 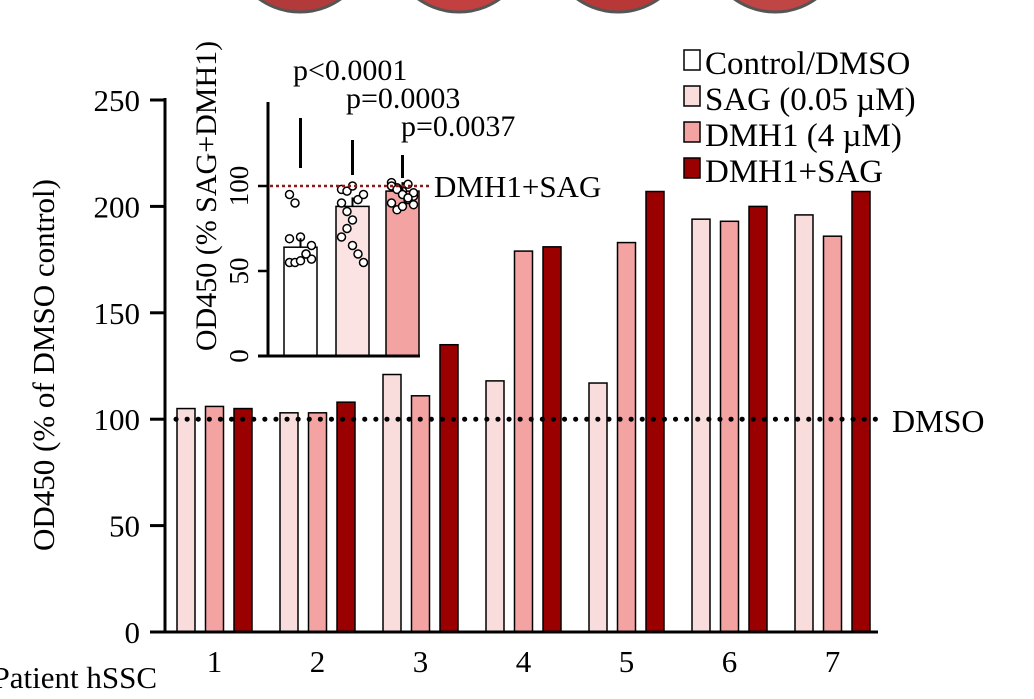 What do you see at coordinates (938, 421) in the screenshot?
I see `dmso-reference-label: DMSO` at bounding box center [938, 421].